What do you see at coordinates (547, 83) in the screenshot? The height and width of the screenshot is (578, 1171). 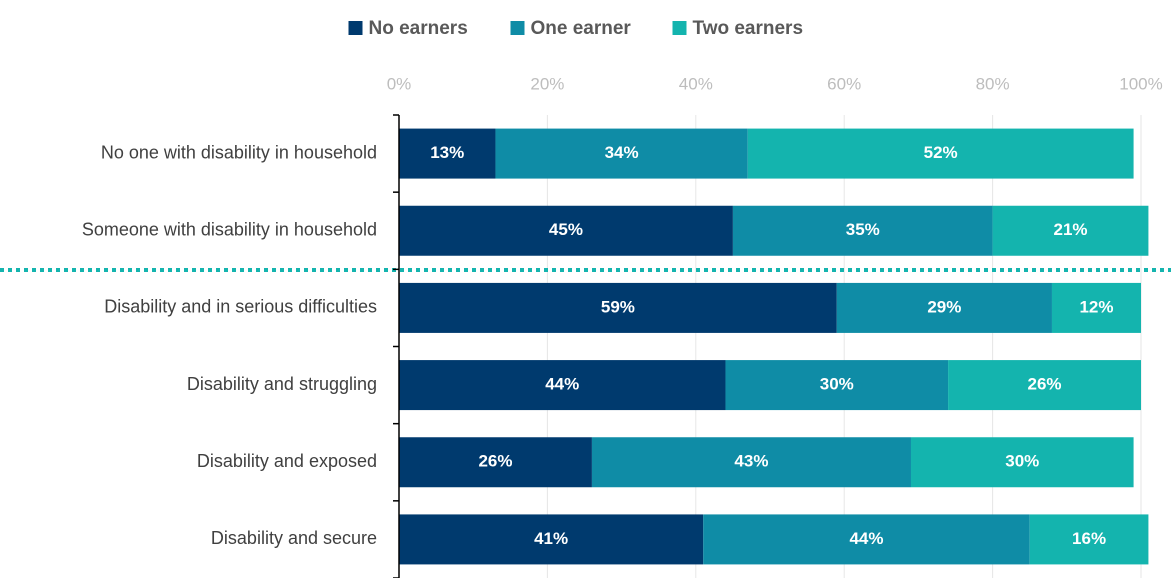 I see `x-tick-label: 20%` at bounding box center [547, 83].